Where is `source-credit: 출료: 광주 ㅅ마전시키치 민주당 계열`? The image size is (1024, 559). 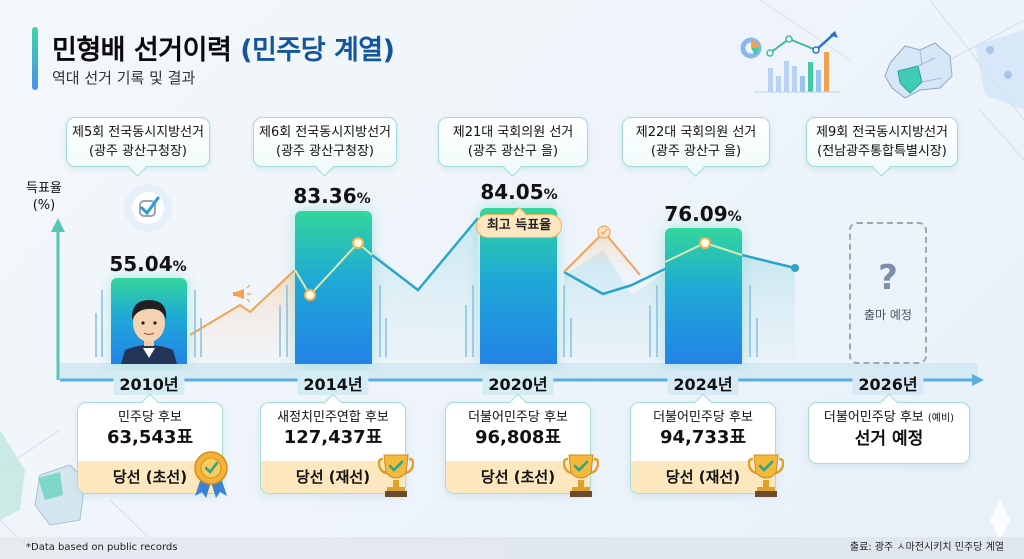 source-credit: 출료: 광주 ㅅ마전시키치 민주당 계열 is located at coordinates (926, 547).